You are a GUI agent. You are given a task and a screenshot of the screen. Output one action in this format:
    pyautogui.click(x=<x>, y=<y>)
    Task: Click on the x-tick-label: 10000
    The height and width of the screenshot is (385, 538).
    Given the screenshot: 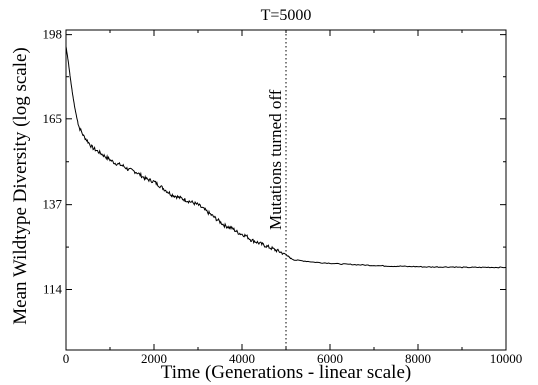 What is the action you would take?
    pyautogui.click(x=506, y=358)
    